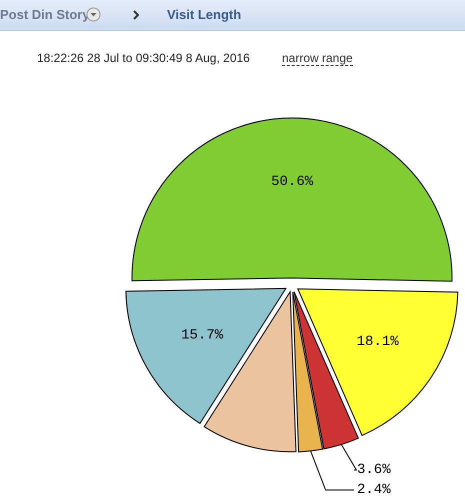 Image resolution: width=465 pixels, height=504 pixels. Describe the element at coordinates (378, 342) in the screenshot. I see `data-label: 18.1%` at that location.